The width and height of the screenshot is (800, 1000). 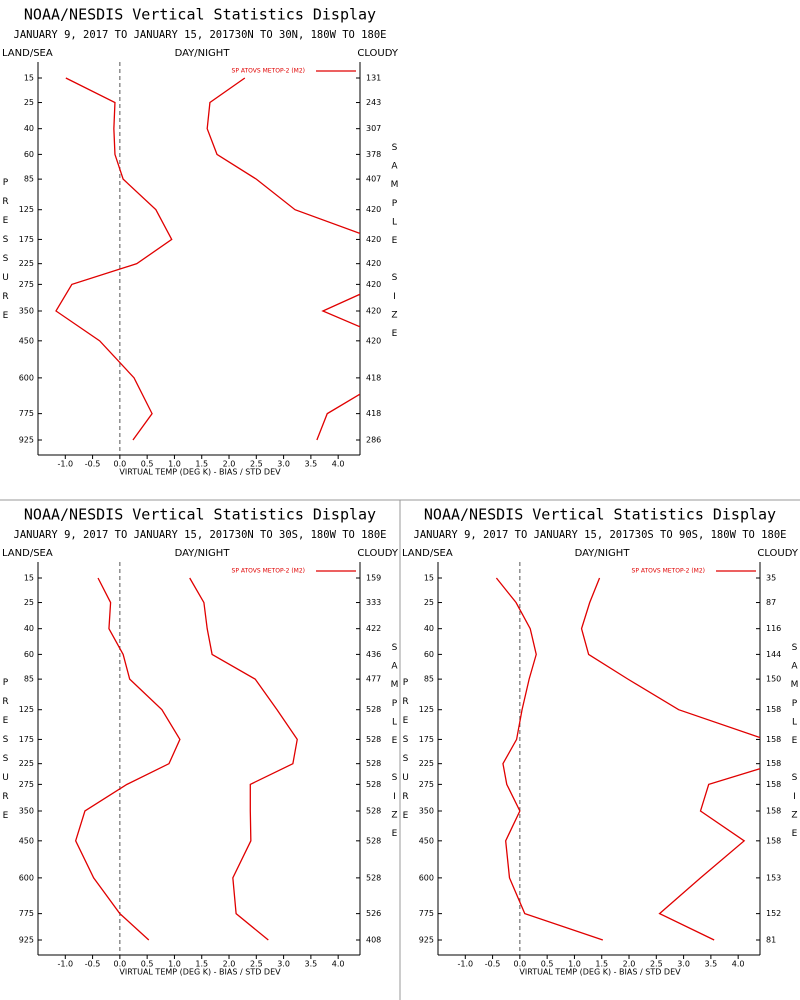 What do you see at coordinates (373, 602) in the screenshot?
I see `sample-size-label: 333` at bounding box center [373, 602].